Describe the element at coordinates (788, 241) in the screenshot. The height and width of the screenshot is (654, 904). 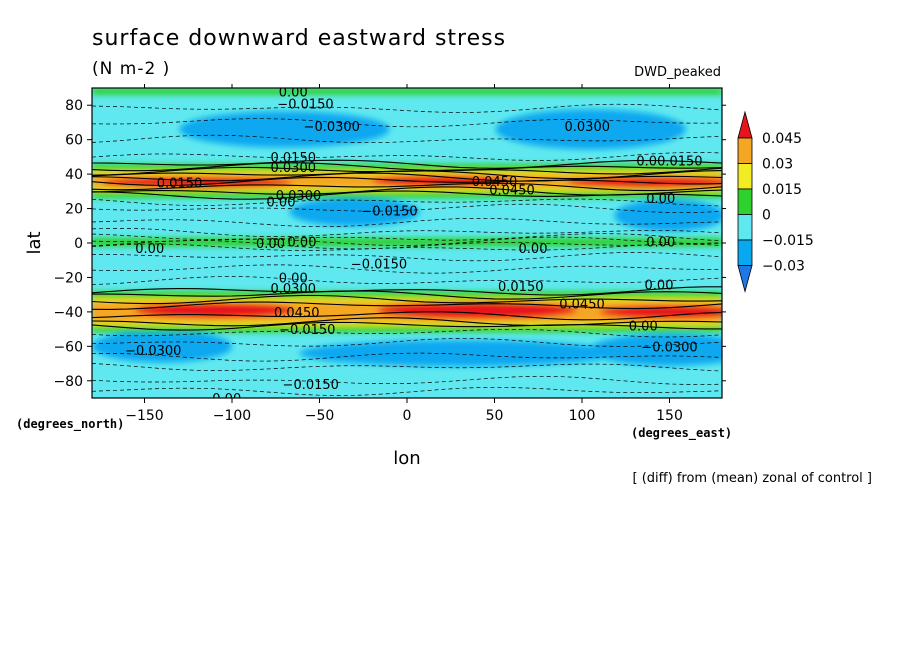
I see `colorbar-label: −0.015` at that location.